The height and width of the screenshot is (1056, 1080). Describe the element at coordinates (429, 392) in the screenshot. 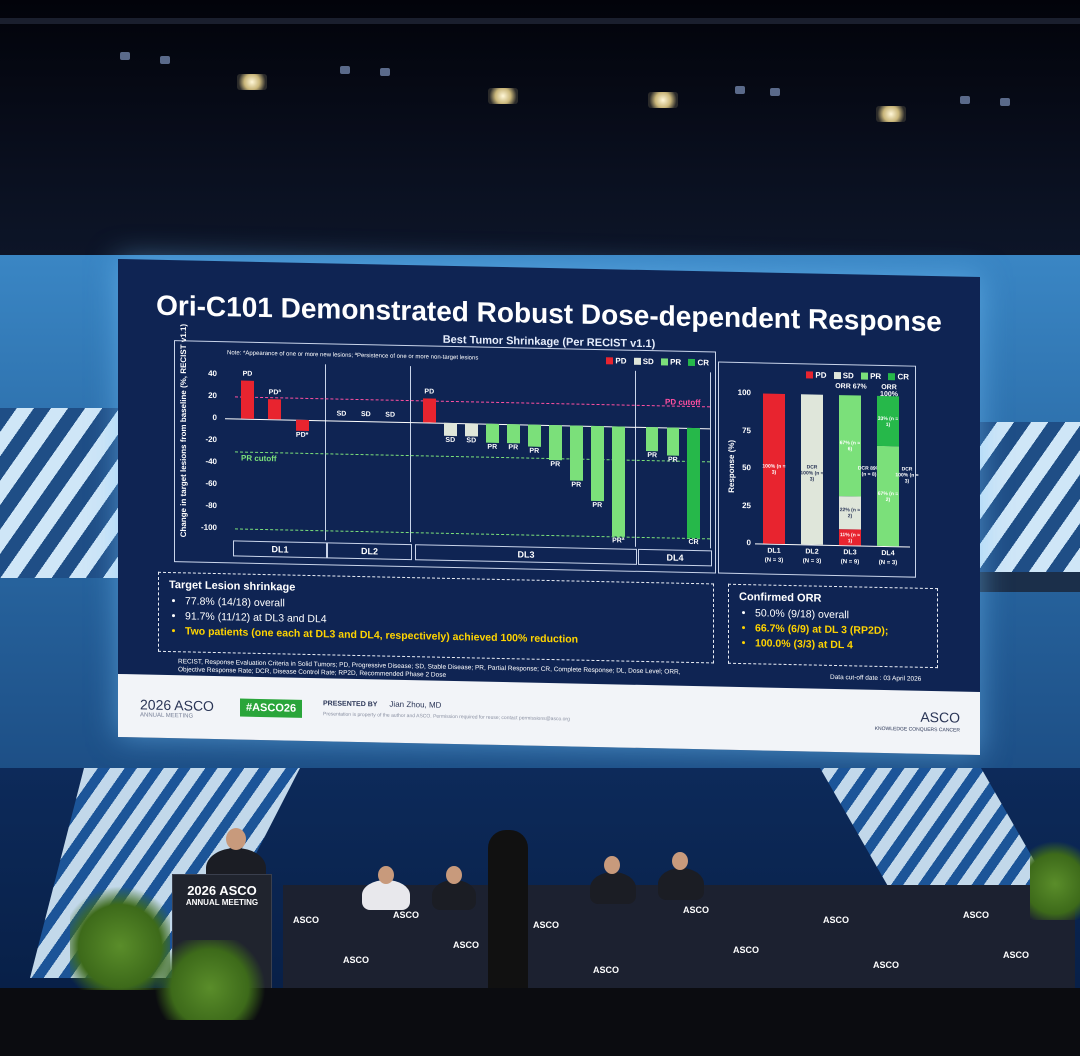

I see `bar-label: PD` at that location.